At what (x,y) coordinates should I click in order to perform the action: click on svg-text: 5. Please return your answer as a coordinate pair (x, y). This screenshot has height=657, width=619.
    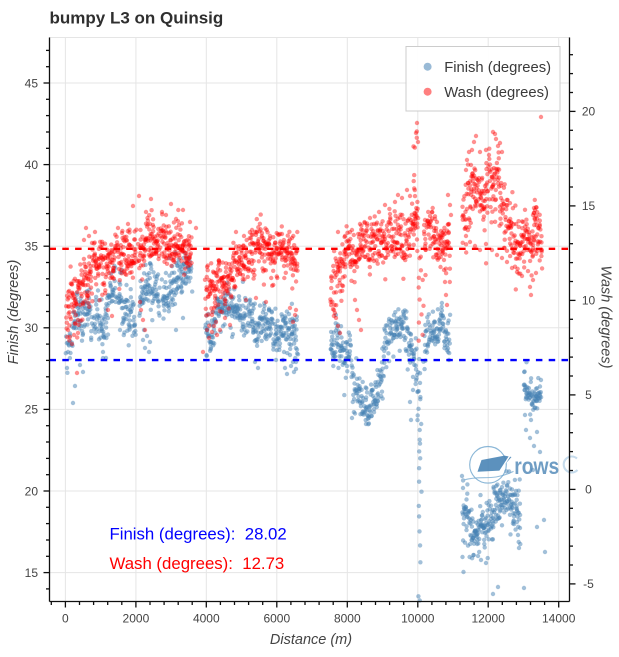
    Looking at the image, I should click on (588, 395).